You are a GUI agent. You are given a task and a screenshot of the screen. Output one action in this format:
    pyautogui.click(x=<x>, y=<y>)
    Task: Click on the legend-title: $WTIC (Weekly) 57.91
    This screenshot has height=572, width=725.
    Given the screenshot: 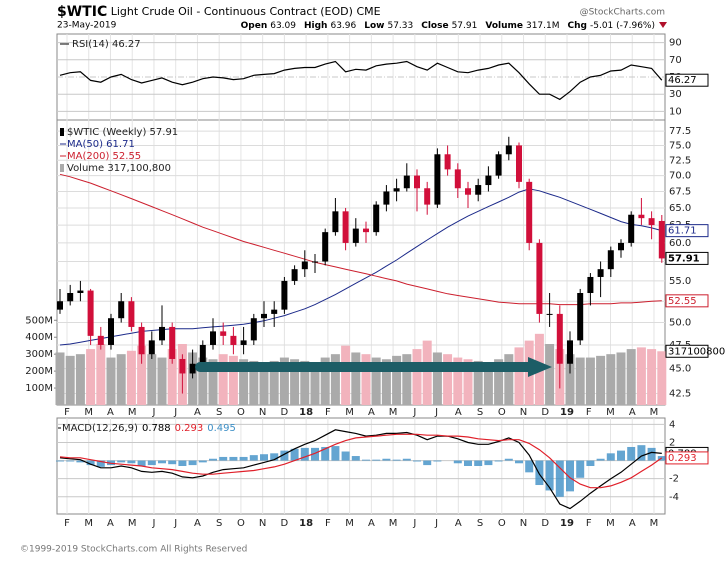 What is the action you would take?
    pyautogui.click(x=122, y=132)
    